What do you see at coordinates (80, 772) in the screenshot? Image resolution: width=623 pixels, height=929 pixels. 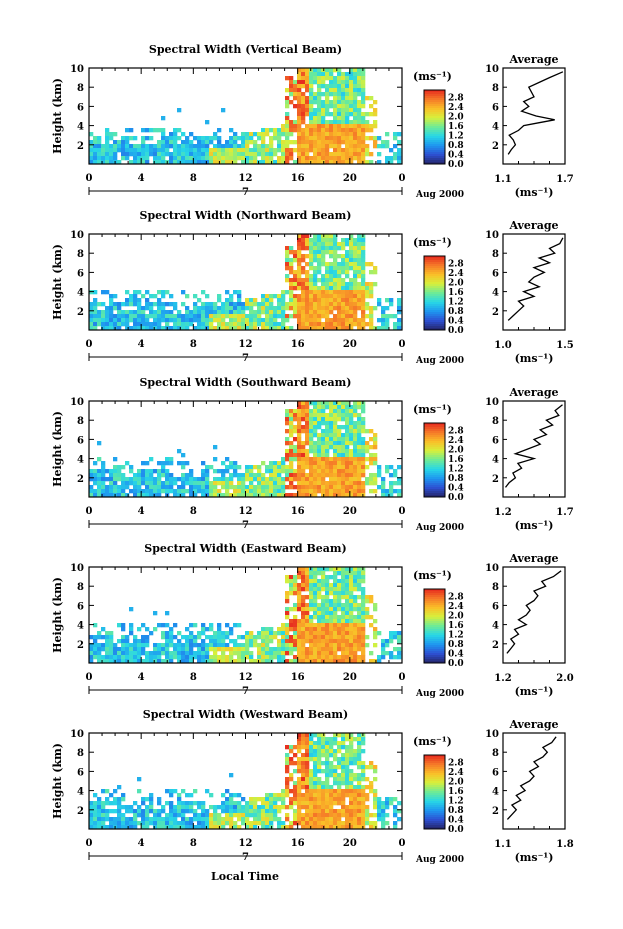 I see `y-tick-label: 6` at bounding box center [80, 772].